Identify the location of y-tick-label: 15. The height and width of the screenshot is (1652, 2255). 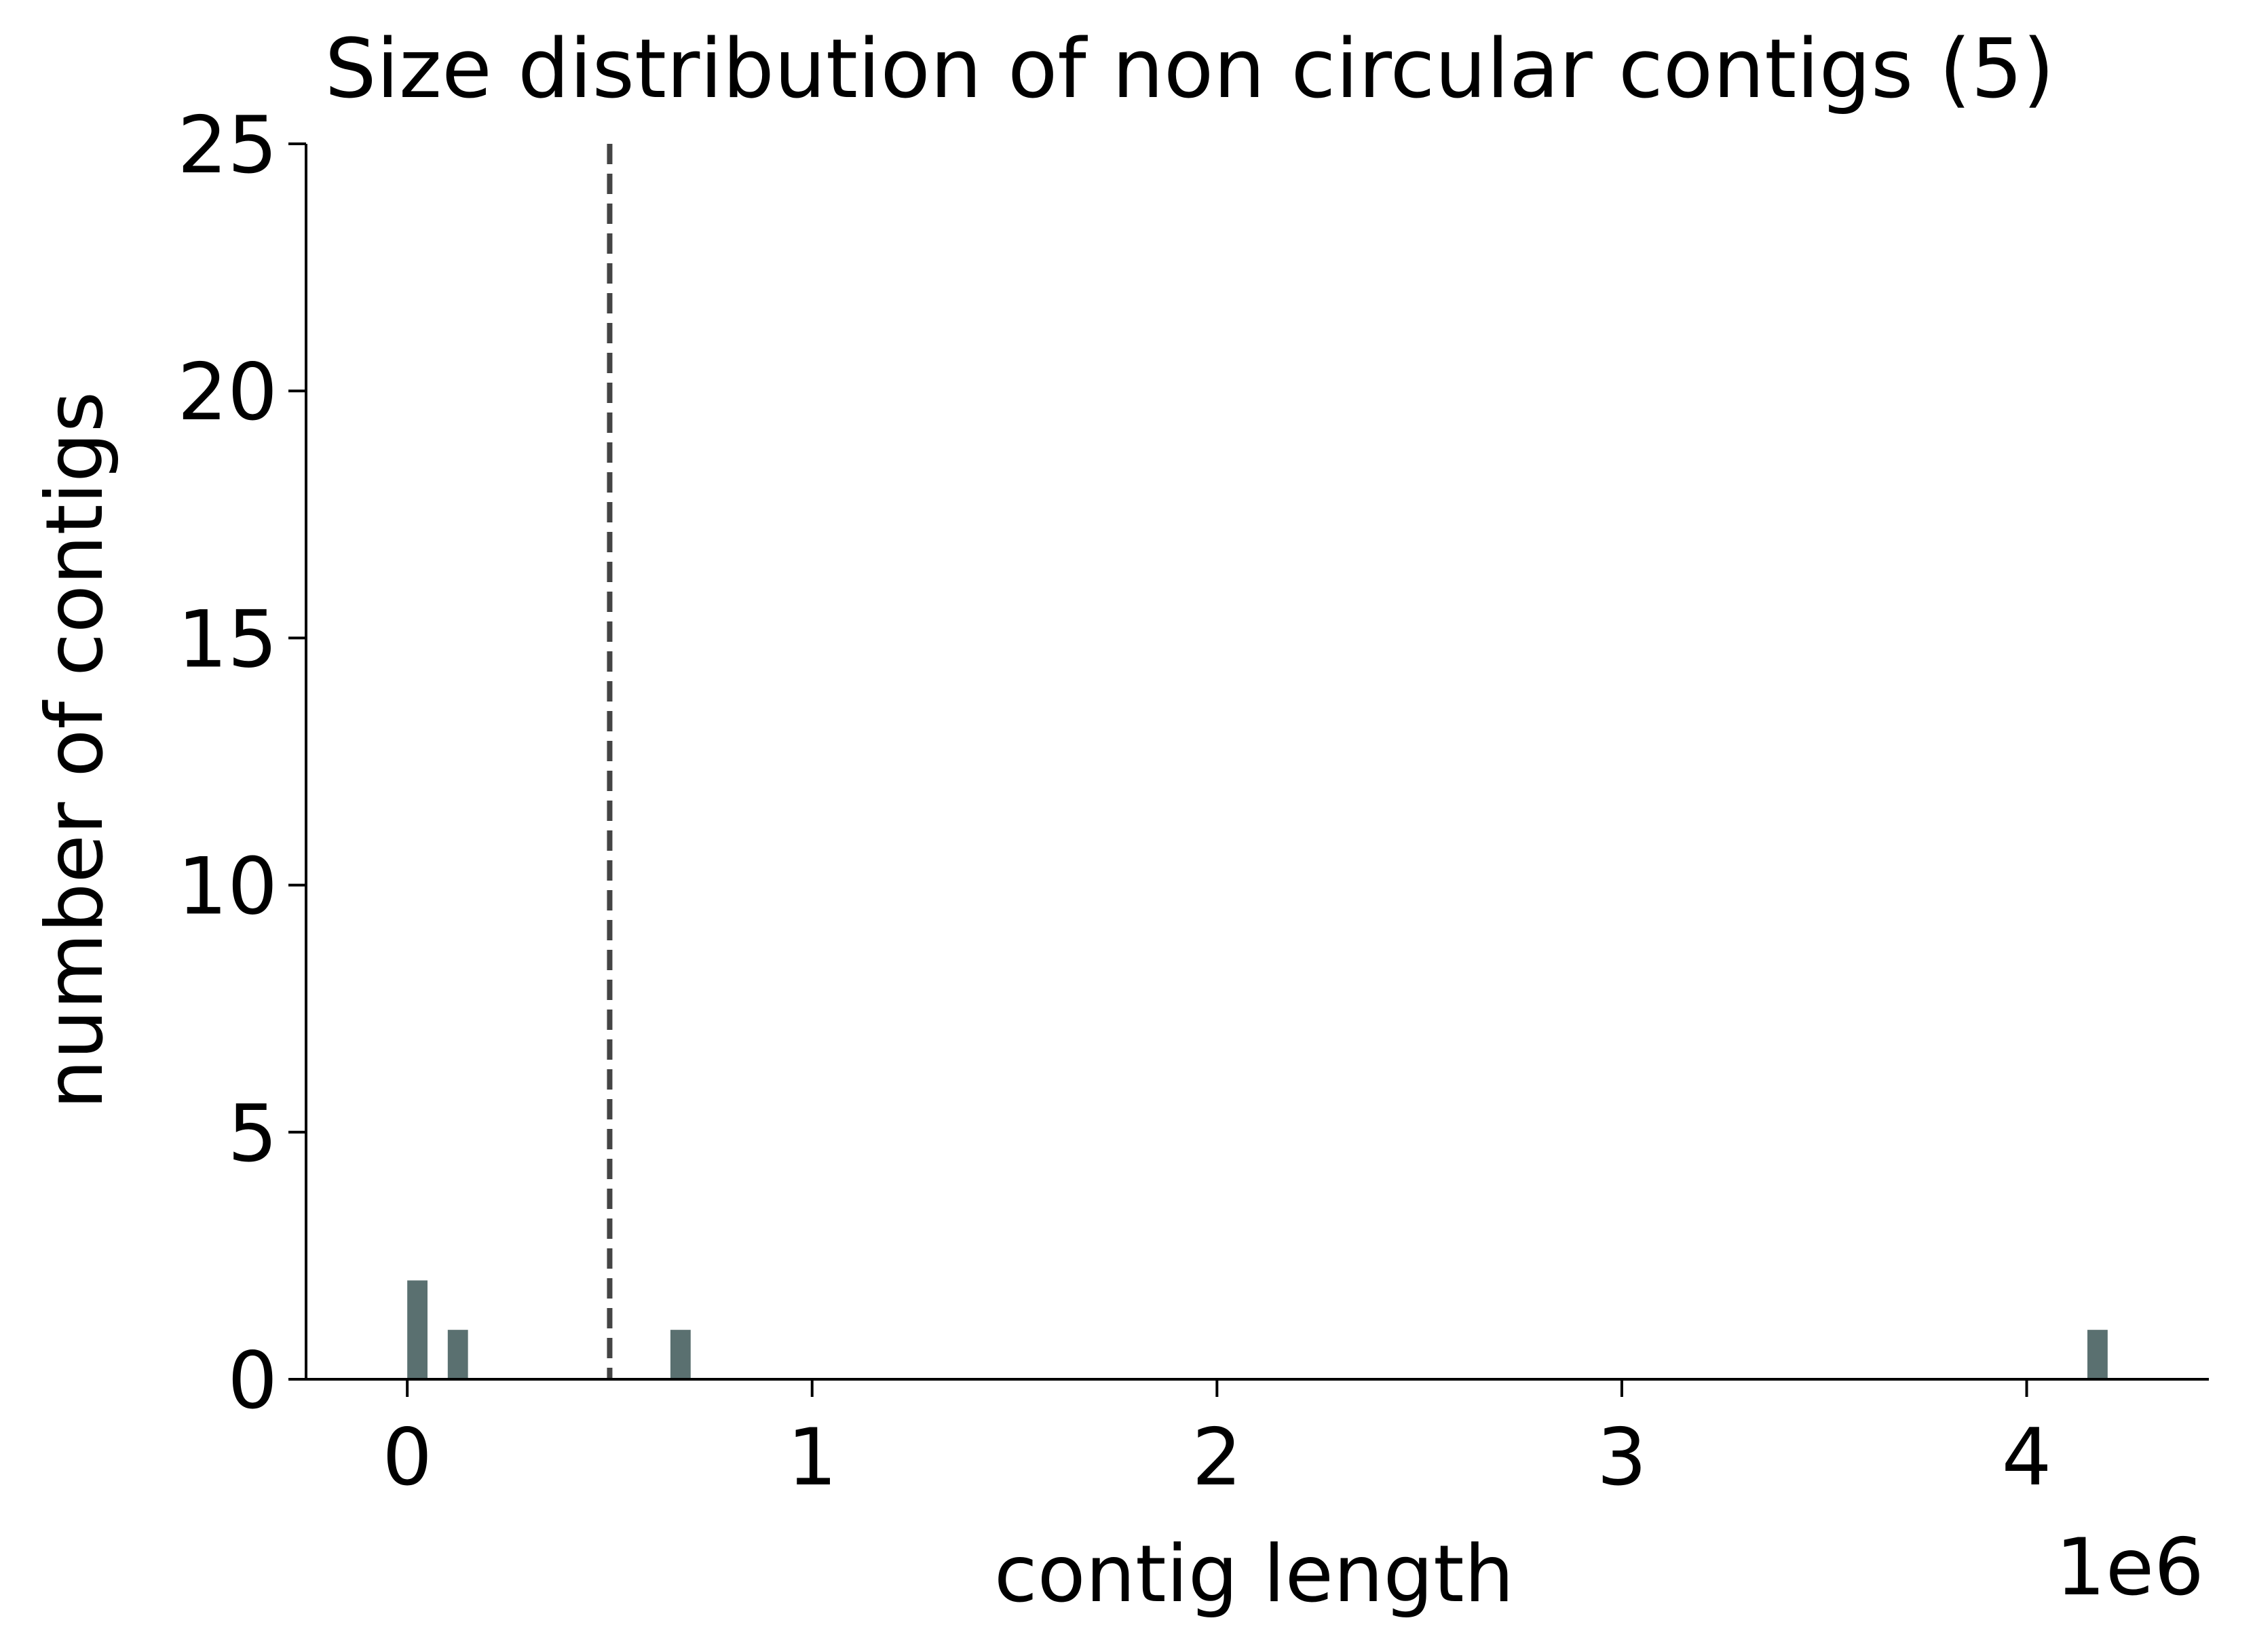
(227, 639).